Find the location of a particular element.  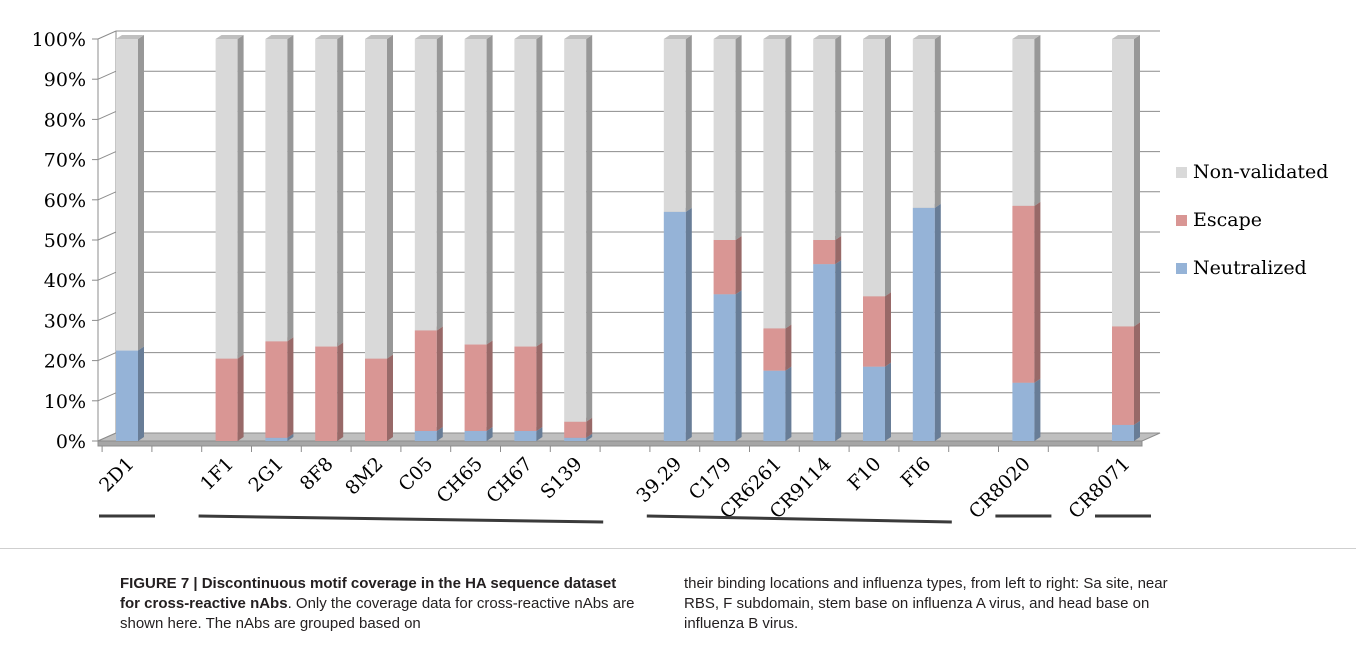

chart-floor is located at coordinates (629, 437).